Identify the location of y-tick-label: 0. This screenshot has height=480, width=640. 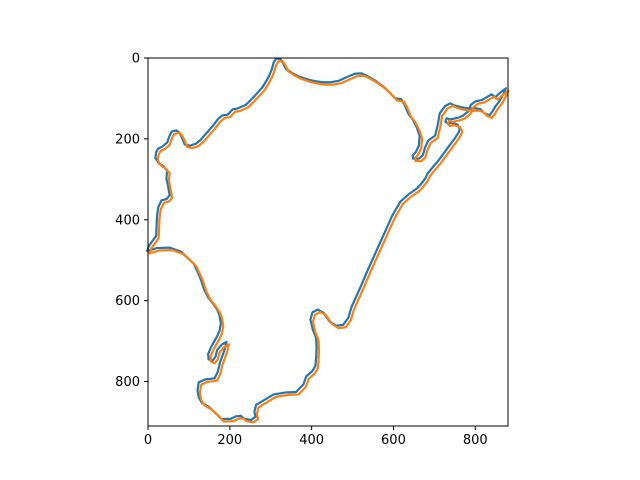
(136, 59).